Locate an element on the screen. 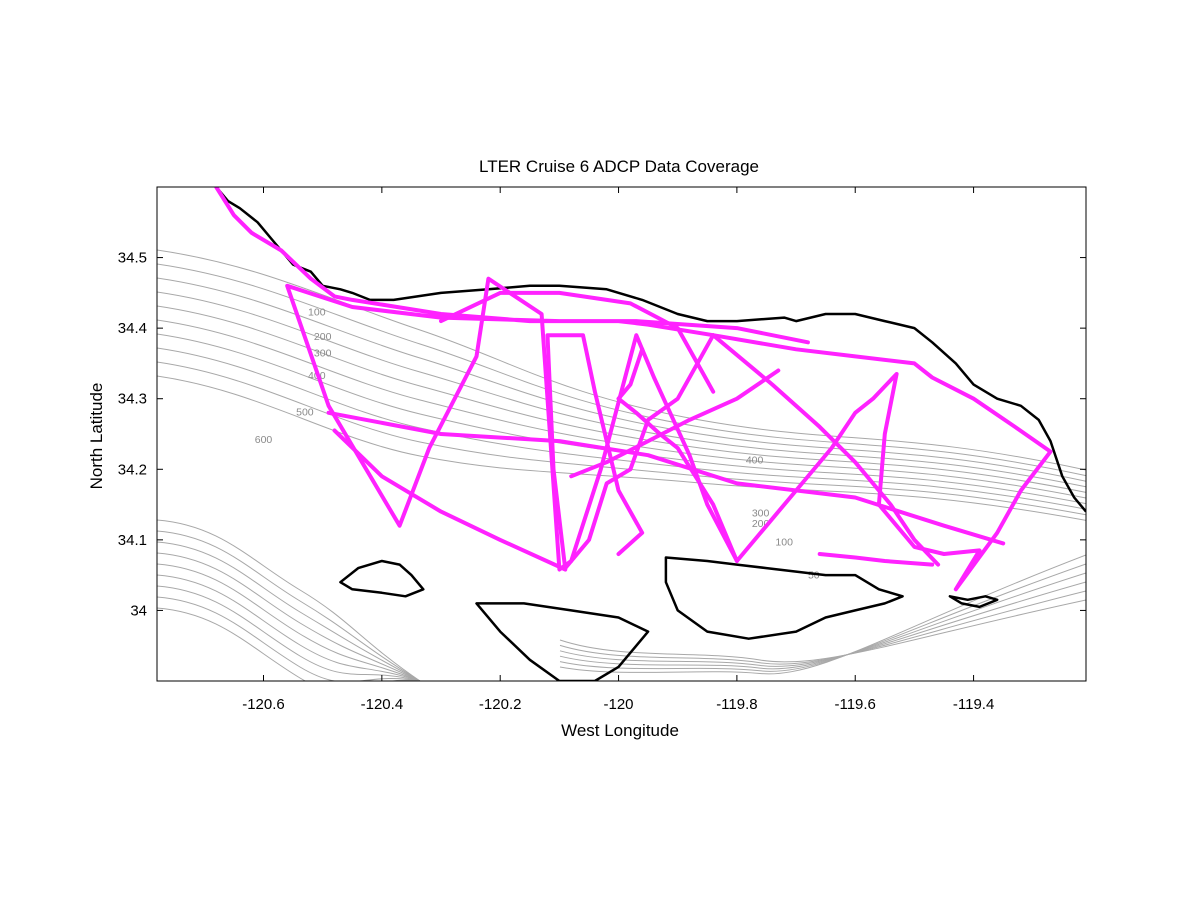  x-tick-label: -119.6 is located at coordinates (854, 704).